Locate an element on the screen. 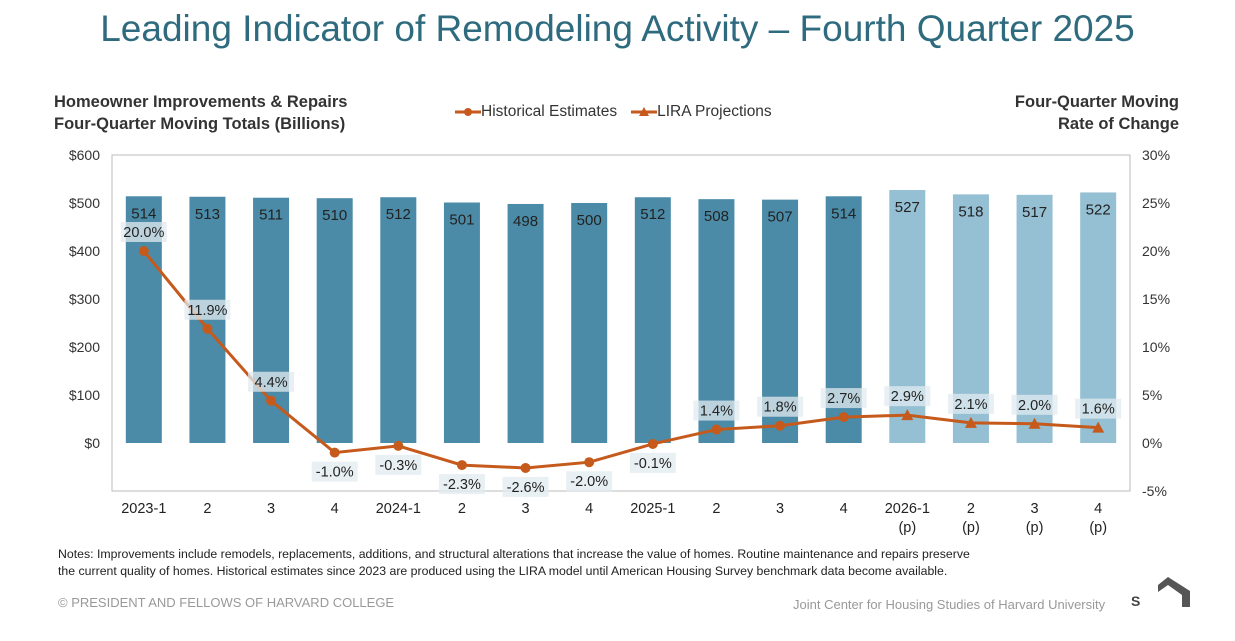  left-tick-label: $300 is located at coordinates (84, 299).